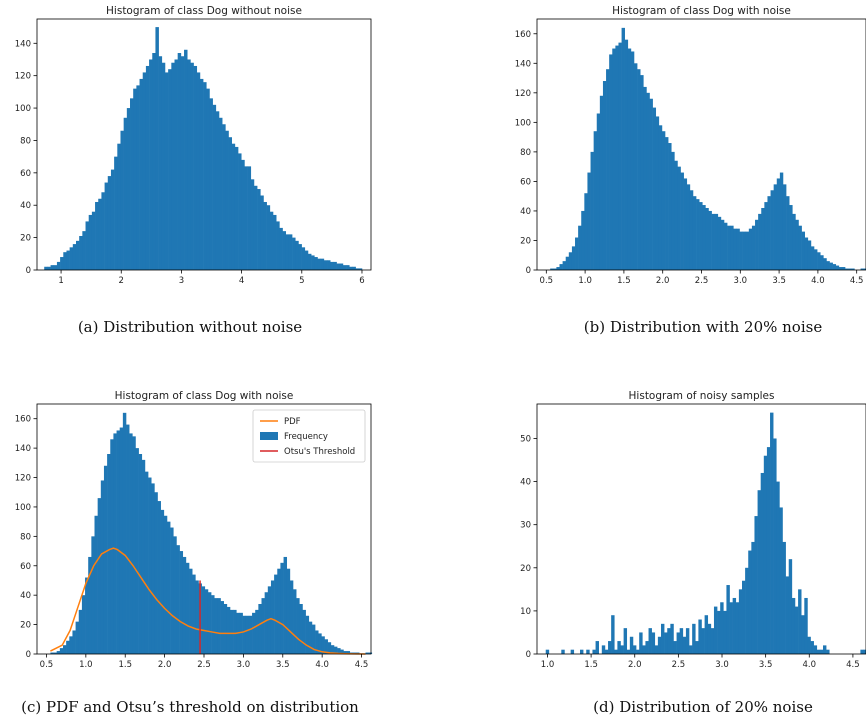 The width and height of the screenshot is (866, 721). Describe the element at coordinates (190, 327) in the screenshot. I see `caption-a: (a) Distribution without noise` at that location.